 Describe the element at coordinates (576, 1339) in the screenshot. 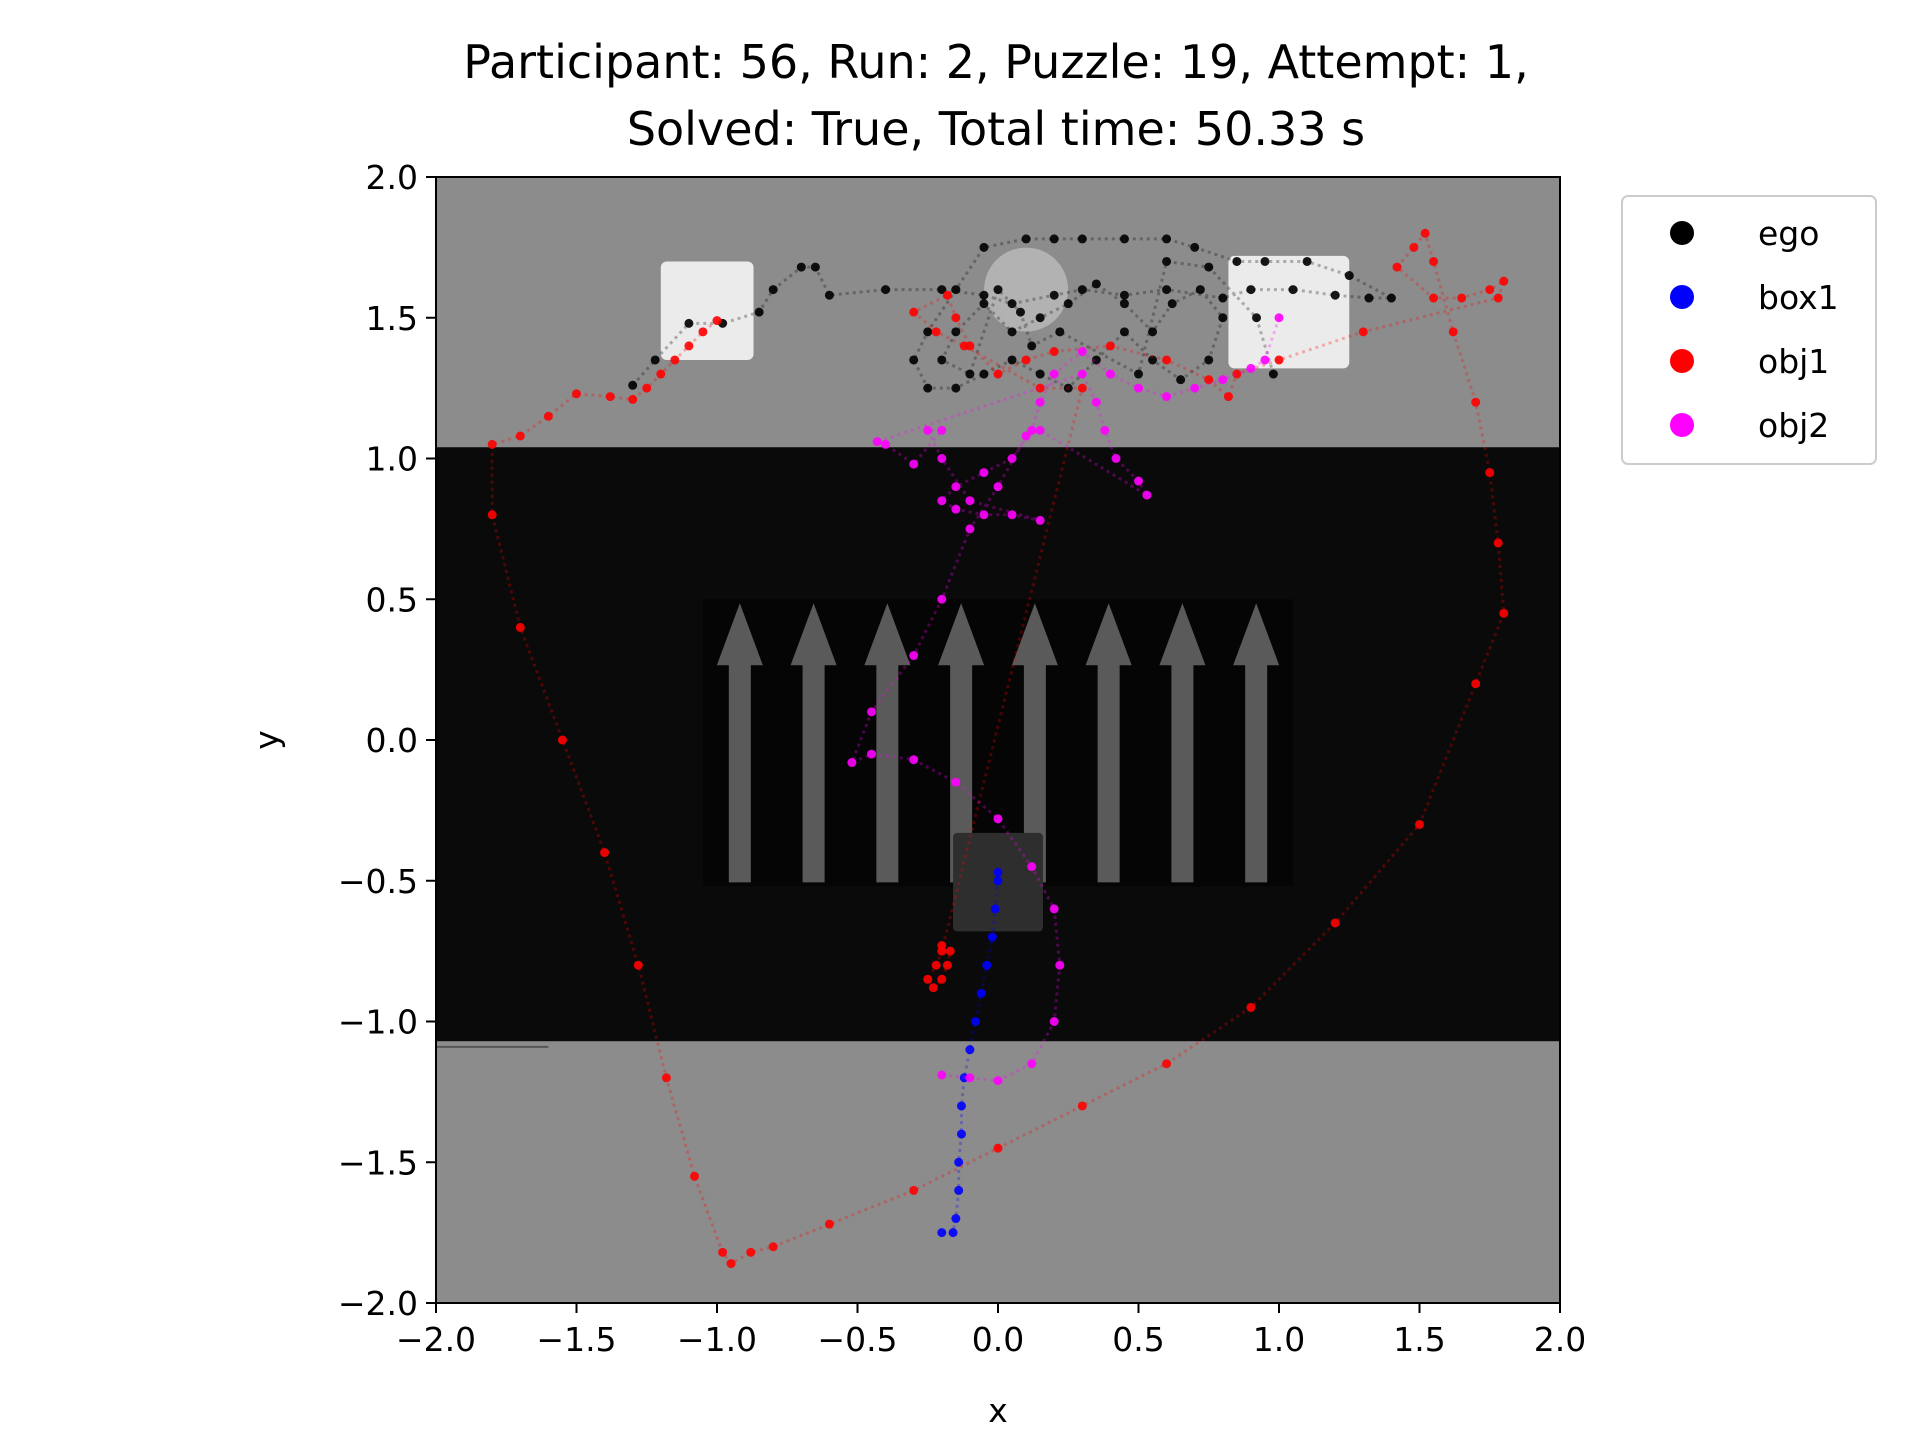

I see `x-tick-label: −1.5` at that location.